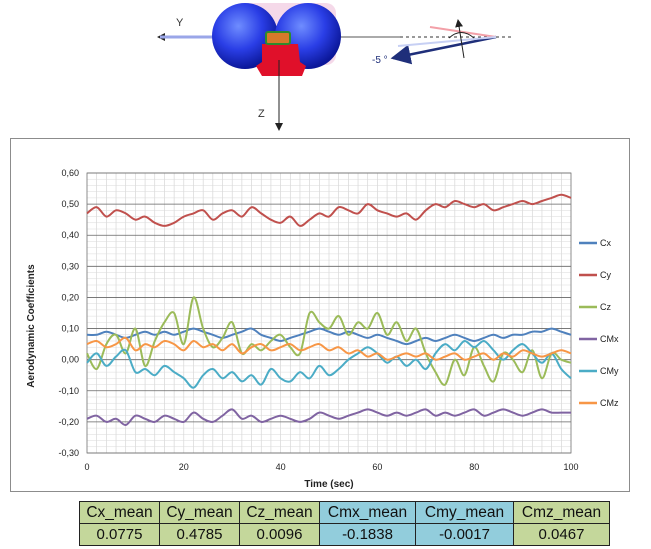  I want to click on series-line-cx, so click(329, 336).